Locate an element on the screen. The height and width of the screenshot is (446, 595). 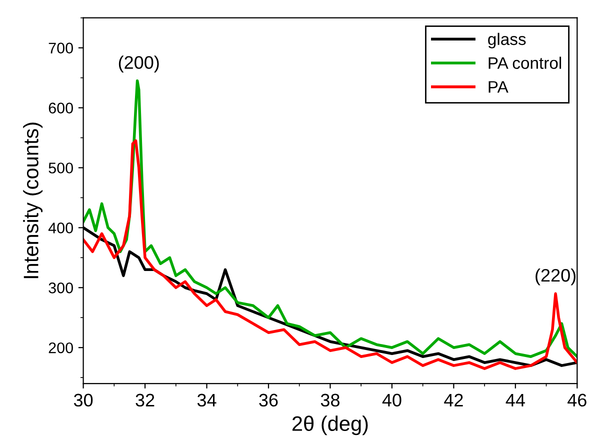
y-axis-title: Intensity (counts) is located at coordinates (33, 200).